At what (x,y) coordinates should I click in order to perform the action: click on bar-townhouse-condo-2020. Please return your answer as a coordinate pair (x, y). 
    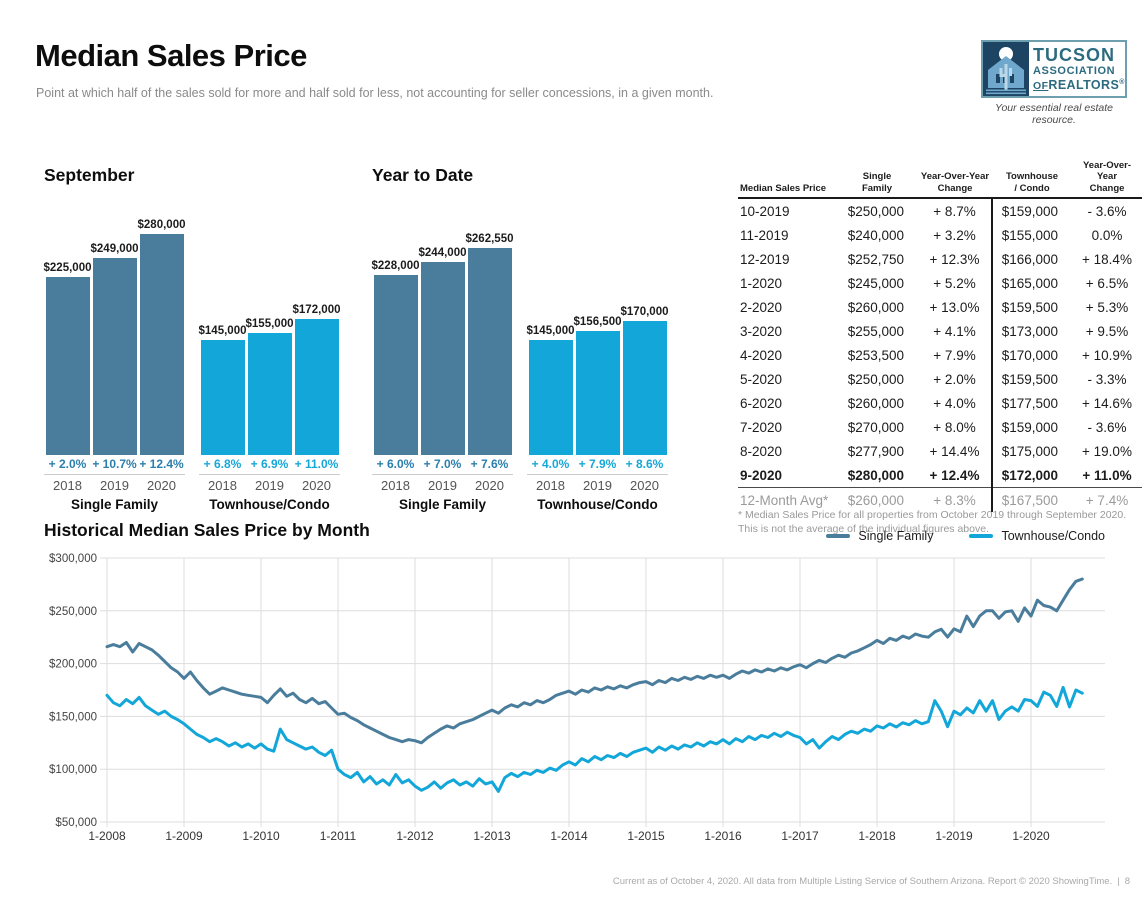
    Looking at the image, I should click on (316, 387).